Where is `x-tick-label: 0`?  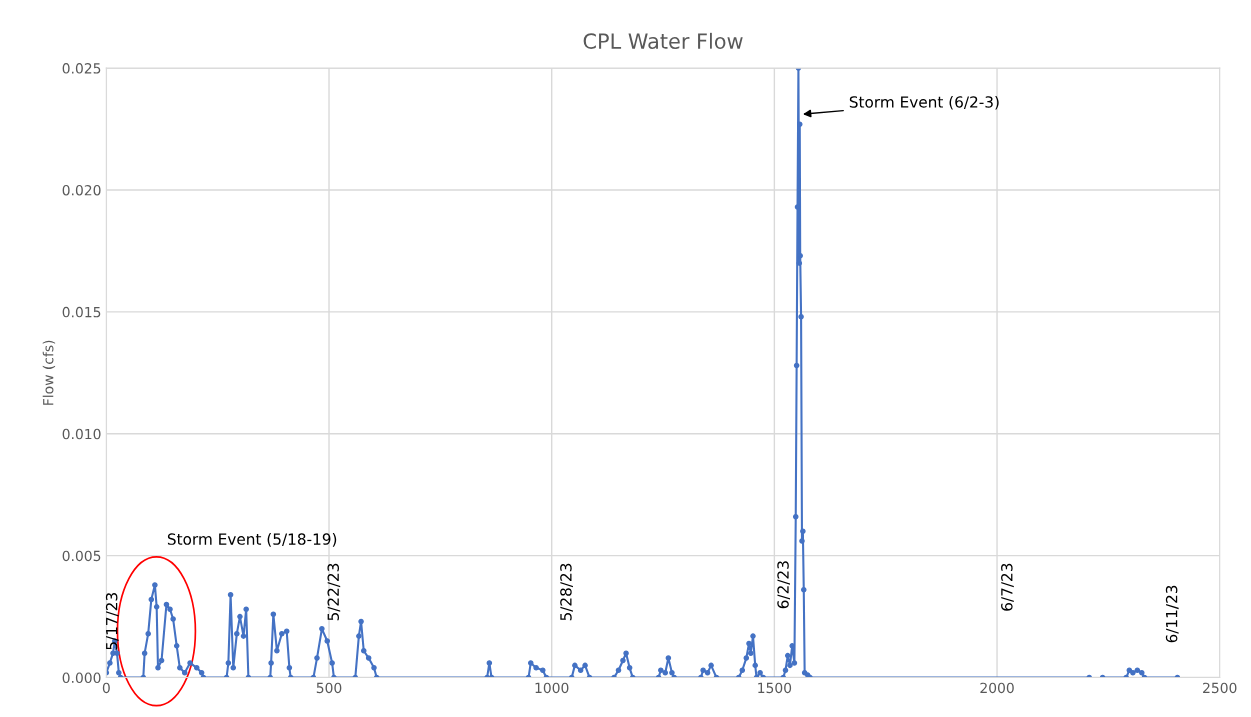
x-tick-label: 0 is located at coordinates (106, 688).